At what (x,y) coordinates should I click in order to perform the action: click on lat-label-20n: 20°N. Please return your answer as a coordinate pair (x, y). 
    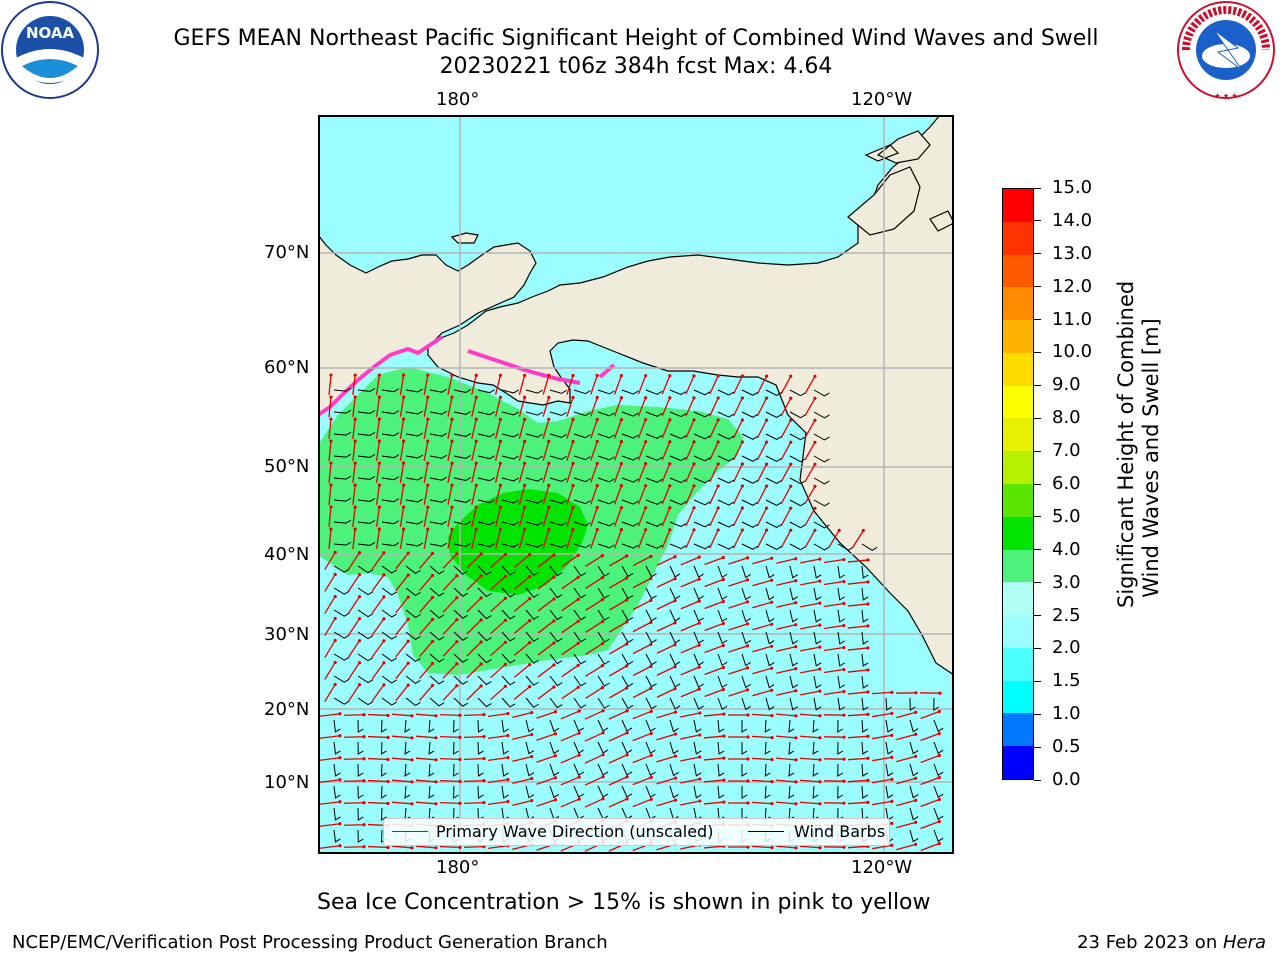
    Looking at the image, I should click on (287, 709).